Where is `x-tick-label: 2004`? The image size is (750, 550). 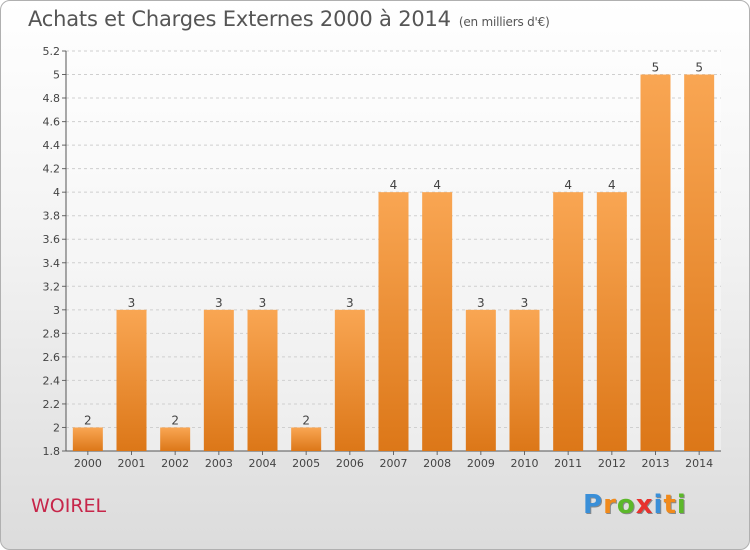
x-tick-label: 2004 is located at coordinates (263, 463).